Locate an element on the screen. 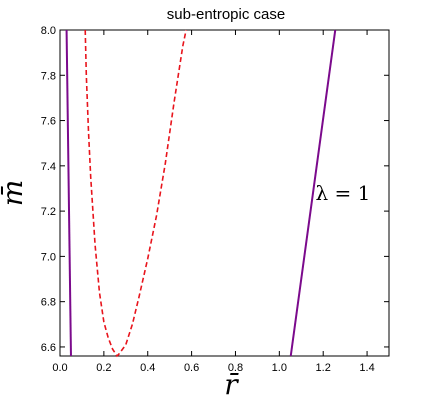 The image size is (436, 402). y-tick-label: 7.2 is located at coordinates (48, 212).